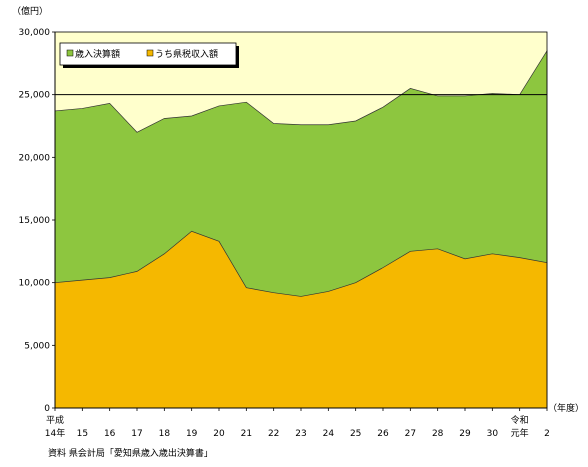 The image size is (588, 467). I want to click on y-tick-label: 0, so click(47, 409).